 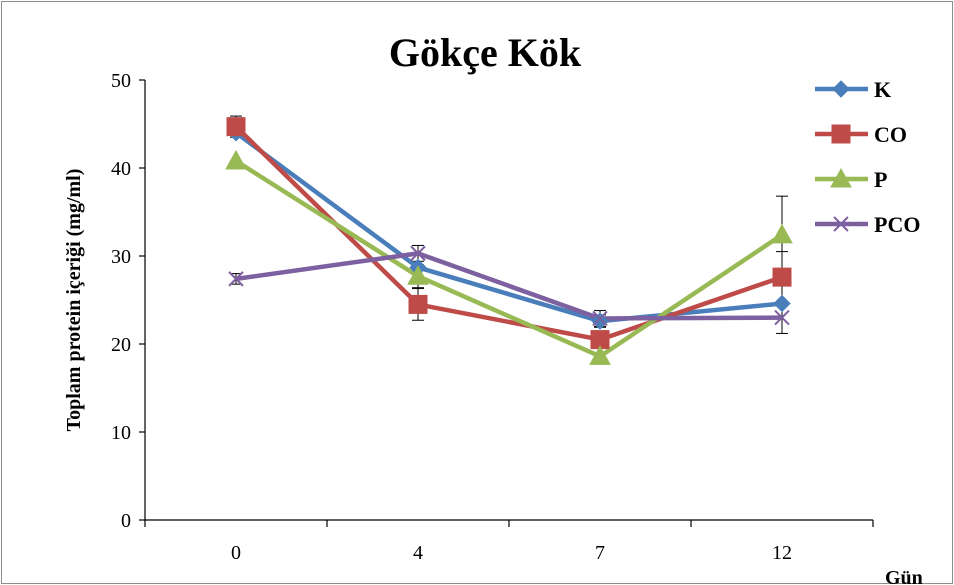 What do you see at coordinates (121, 169) in the screenshot?
I see `y-tick-label: 40` at bounding box center [121, 169].